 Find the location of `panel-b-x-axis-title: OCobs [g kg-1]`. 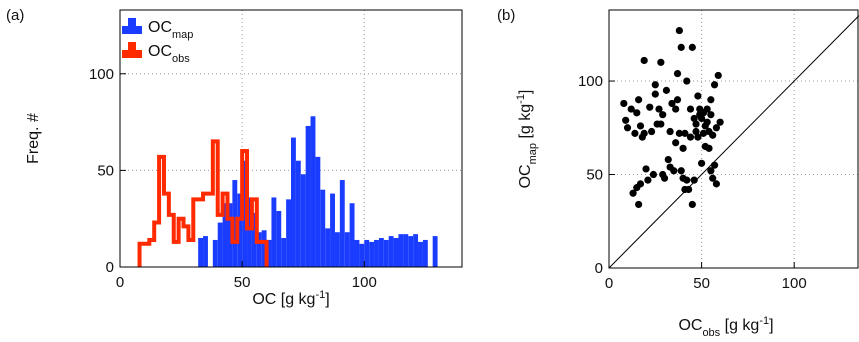

panel-b-x-axis-title: OCobs [g kg-1] is located at coordinates (725, 326).